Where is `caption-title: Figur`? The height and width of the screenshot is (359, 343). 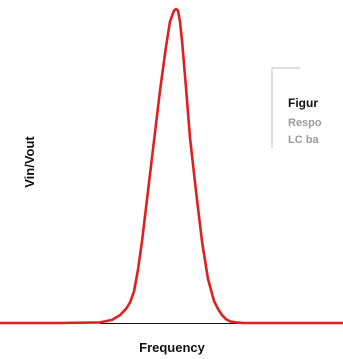 caption-title: Figur is located at coordinates (303, 103).